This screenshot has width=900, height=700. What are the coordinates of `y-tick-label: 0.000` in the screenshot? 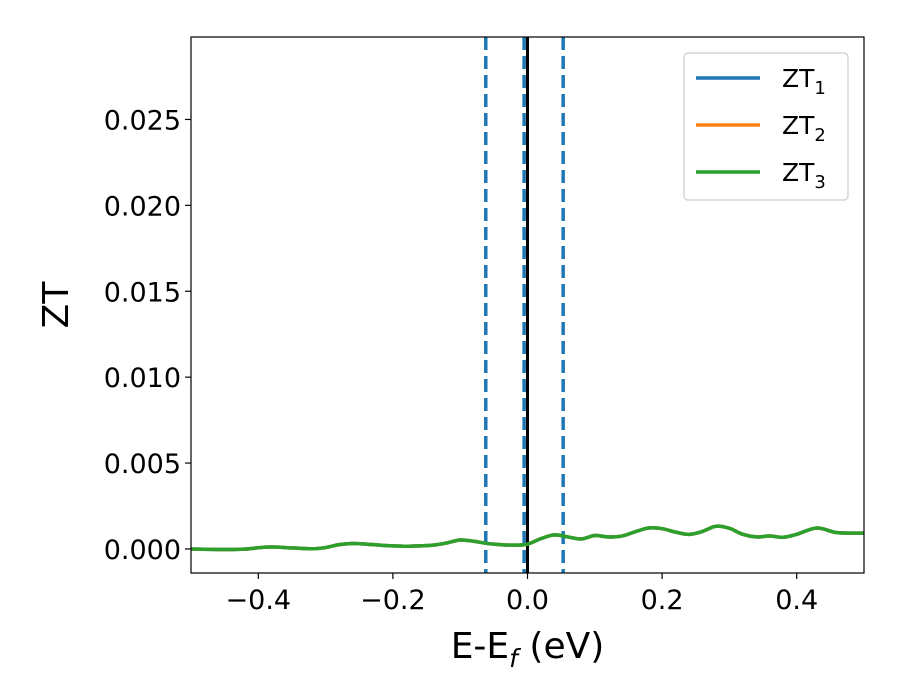 It's located at (142, 550).